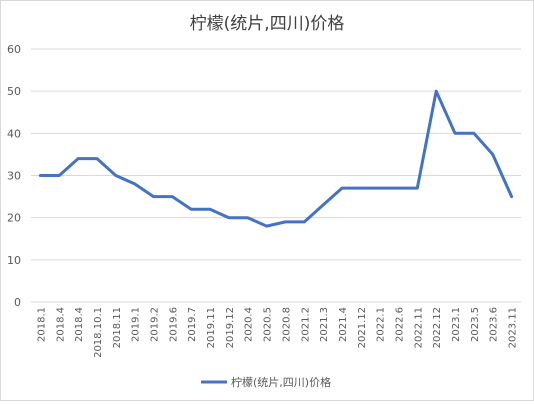 The width and height of the screenshot is (534, 404). What do you see at coordinates (362, 327) in the screenshot?
I see `x-tick-label: 2021.12` at bounding box center [362, 327].